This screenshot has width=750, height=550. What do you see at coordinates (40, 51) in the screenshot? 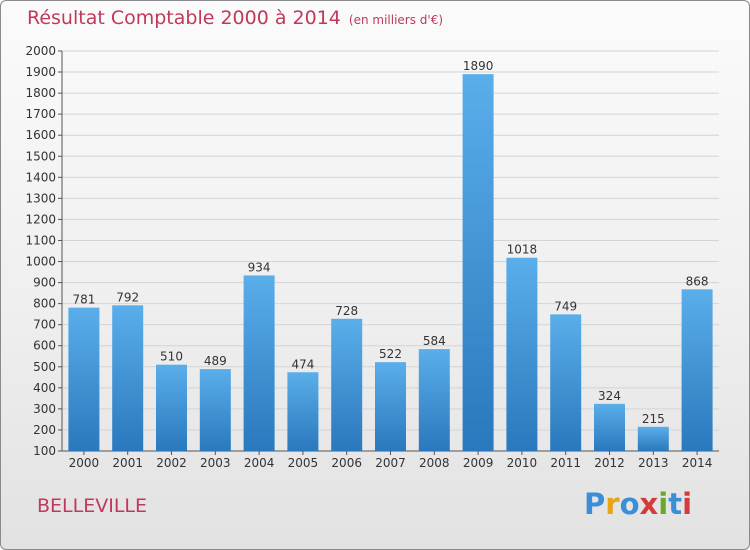
I see `y-tick-label: 2000` at bounding box center [40, 51].